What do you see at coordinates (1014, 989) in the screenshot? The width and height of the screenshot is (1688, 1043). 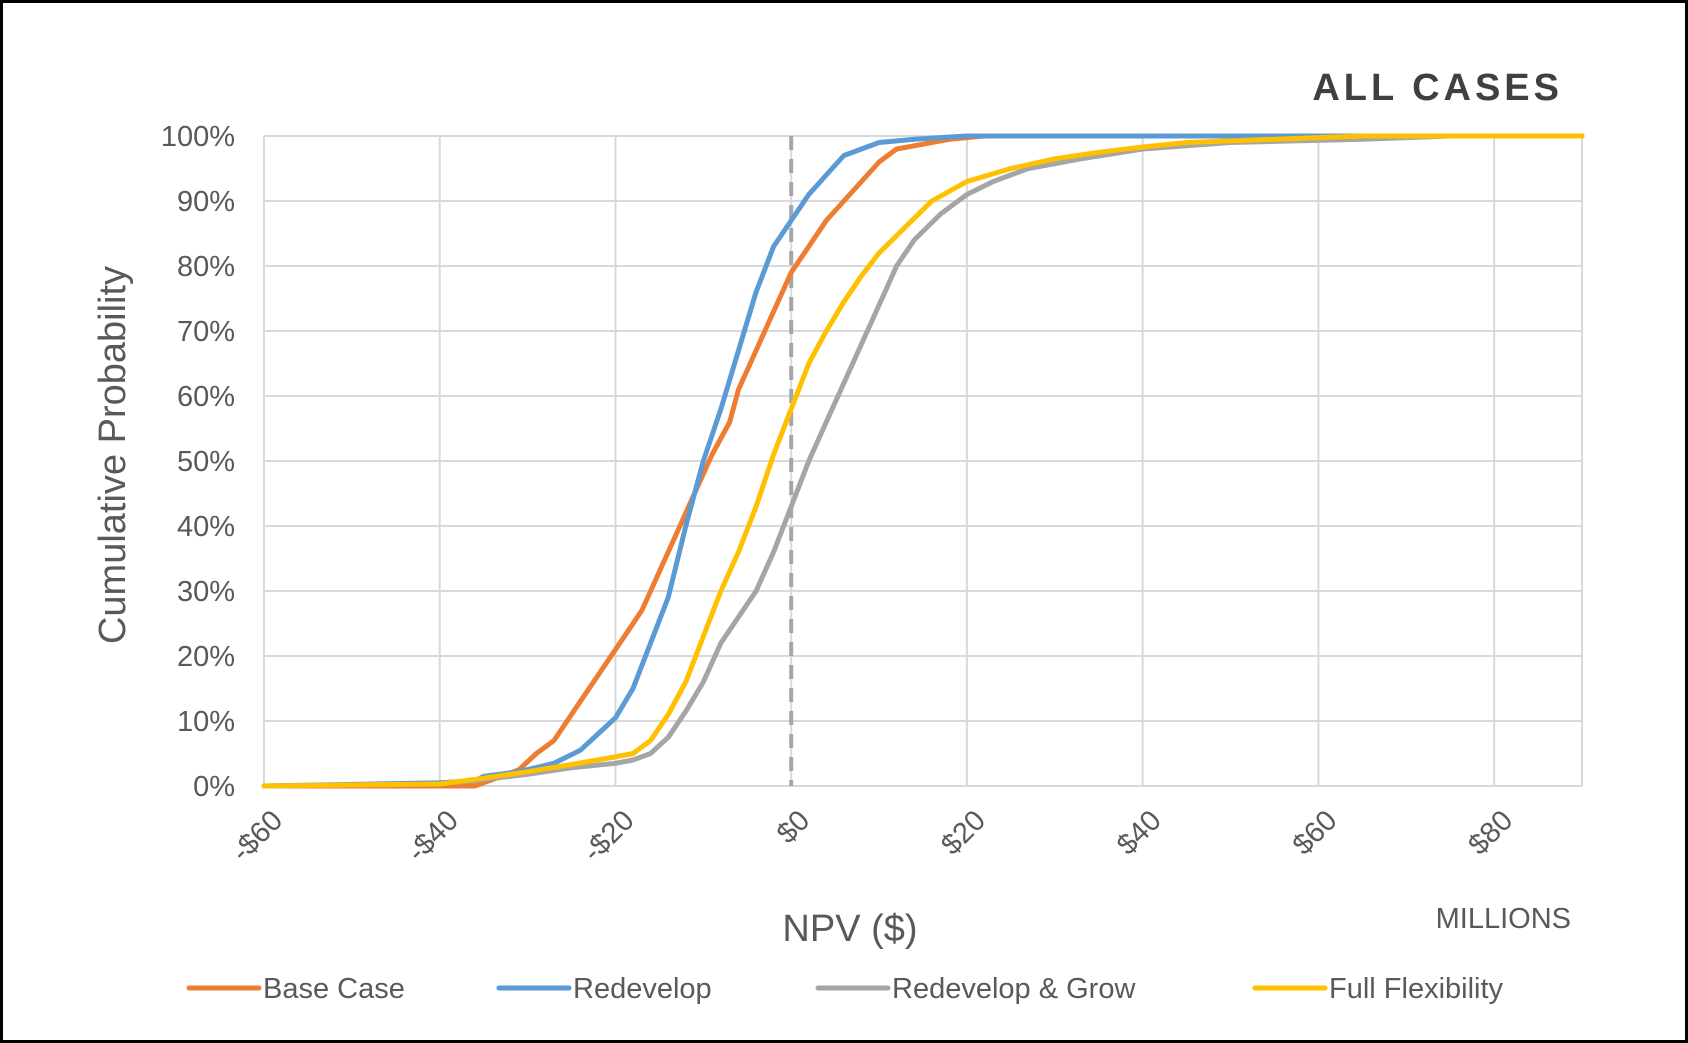 I see `legend-label: Redevelop & Grow` at bounding box center [1014, 989].